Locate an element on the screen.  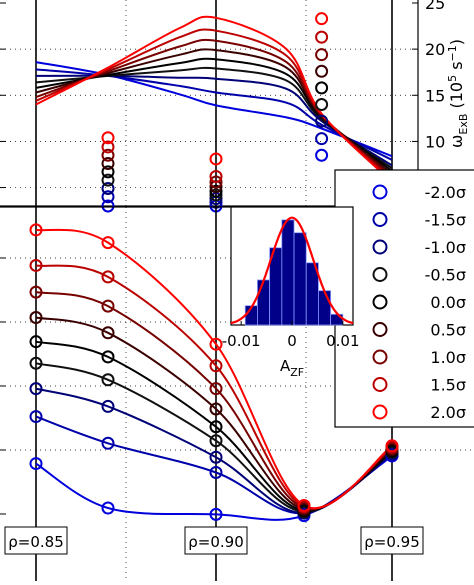
omega-ylabel-main: ω is located at coordinates (456, 141).